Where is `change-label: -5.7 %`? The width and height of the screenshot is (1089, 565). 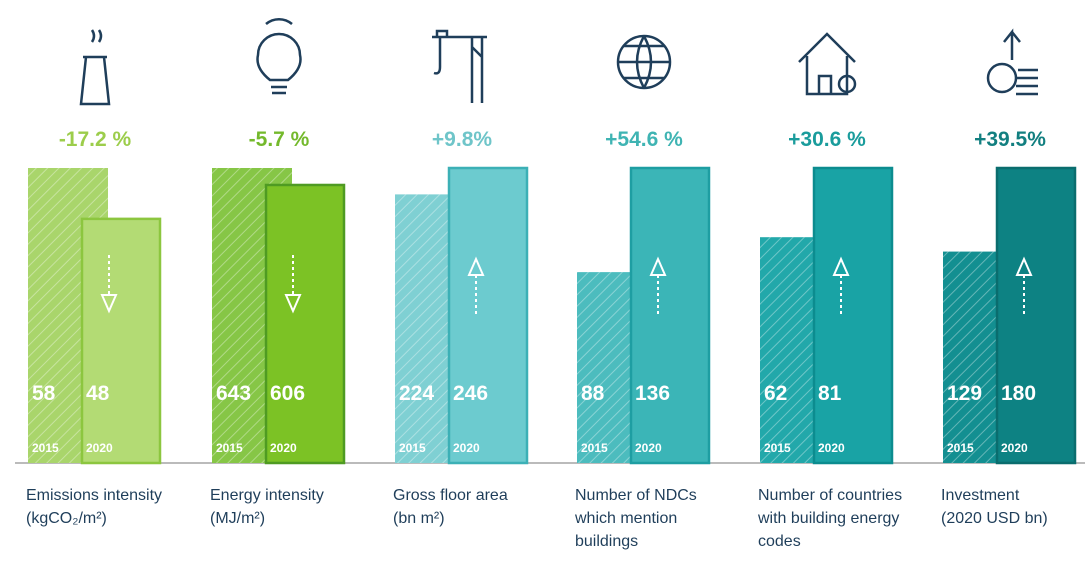 change-label: -5.7 % is located at coordinates (279, 139).